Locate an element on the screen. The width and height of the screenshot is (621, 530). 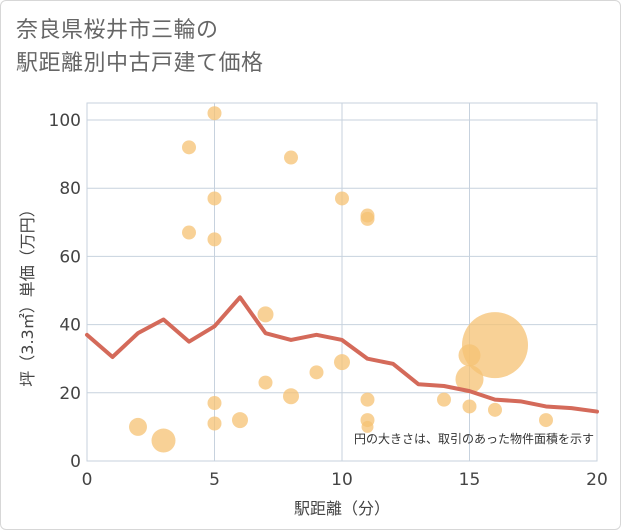
x-tick-label: 5 is located at coordinates (214, 480).